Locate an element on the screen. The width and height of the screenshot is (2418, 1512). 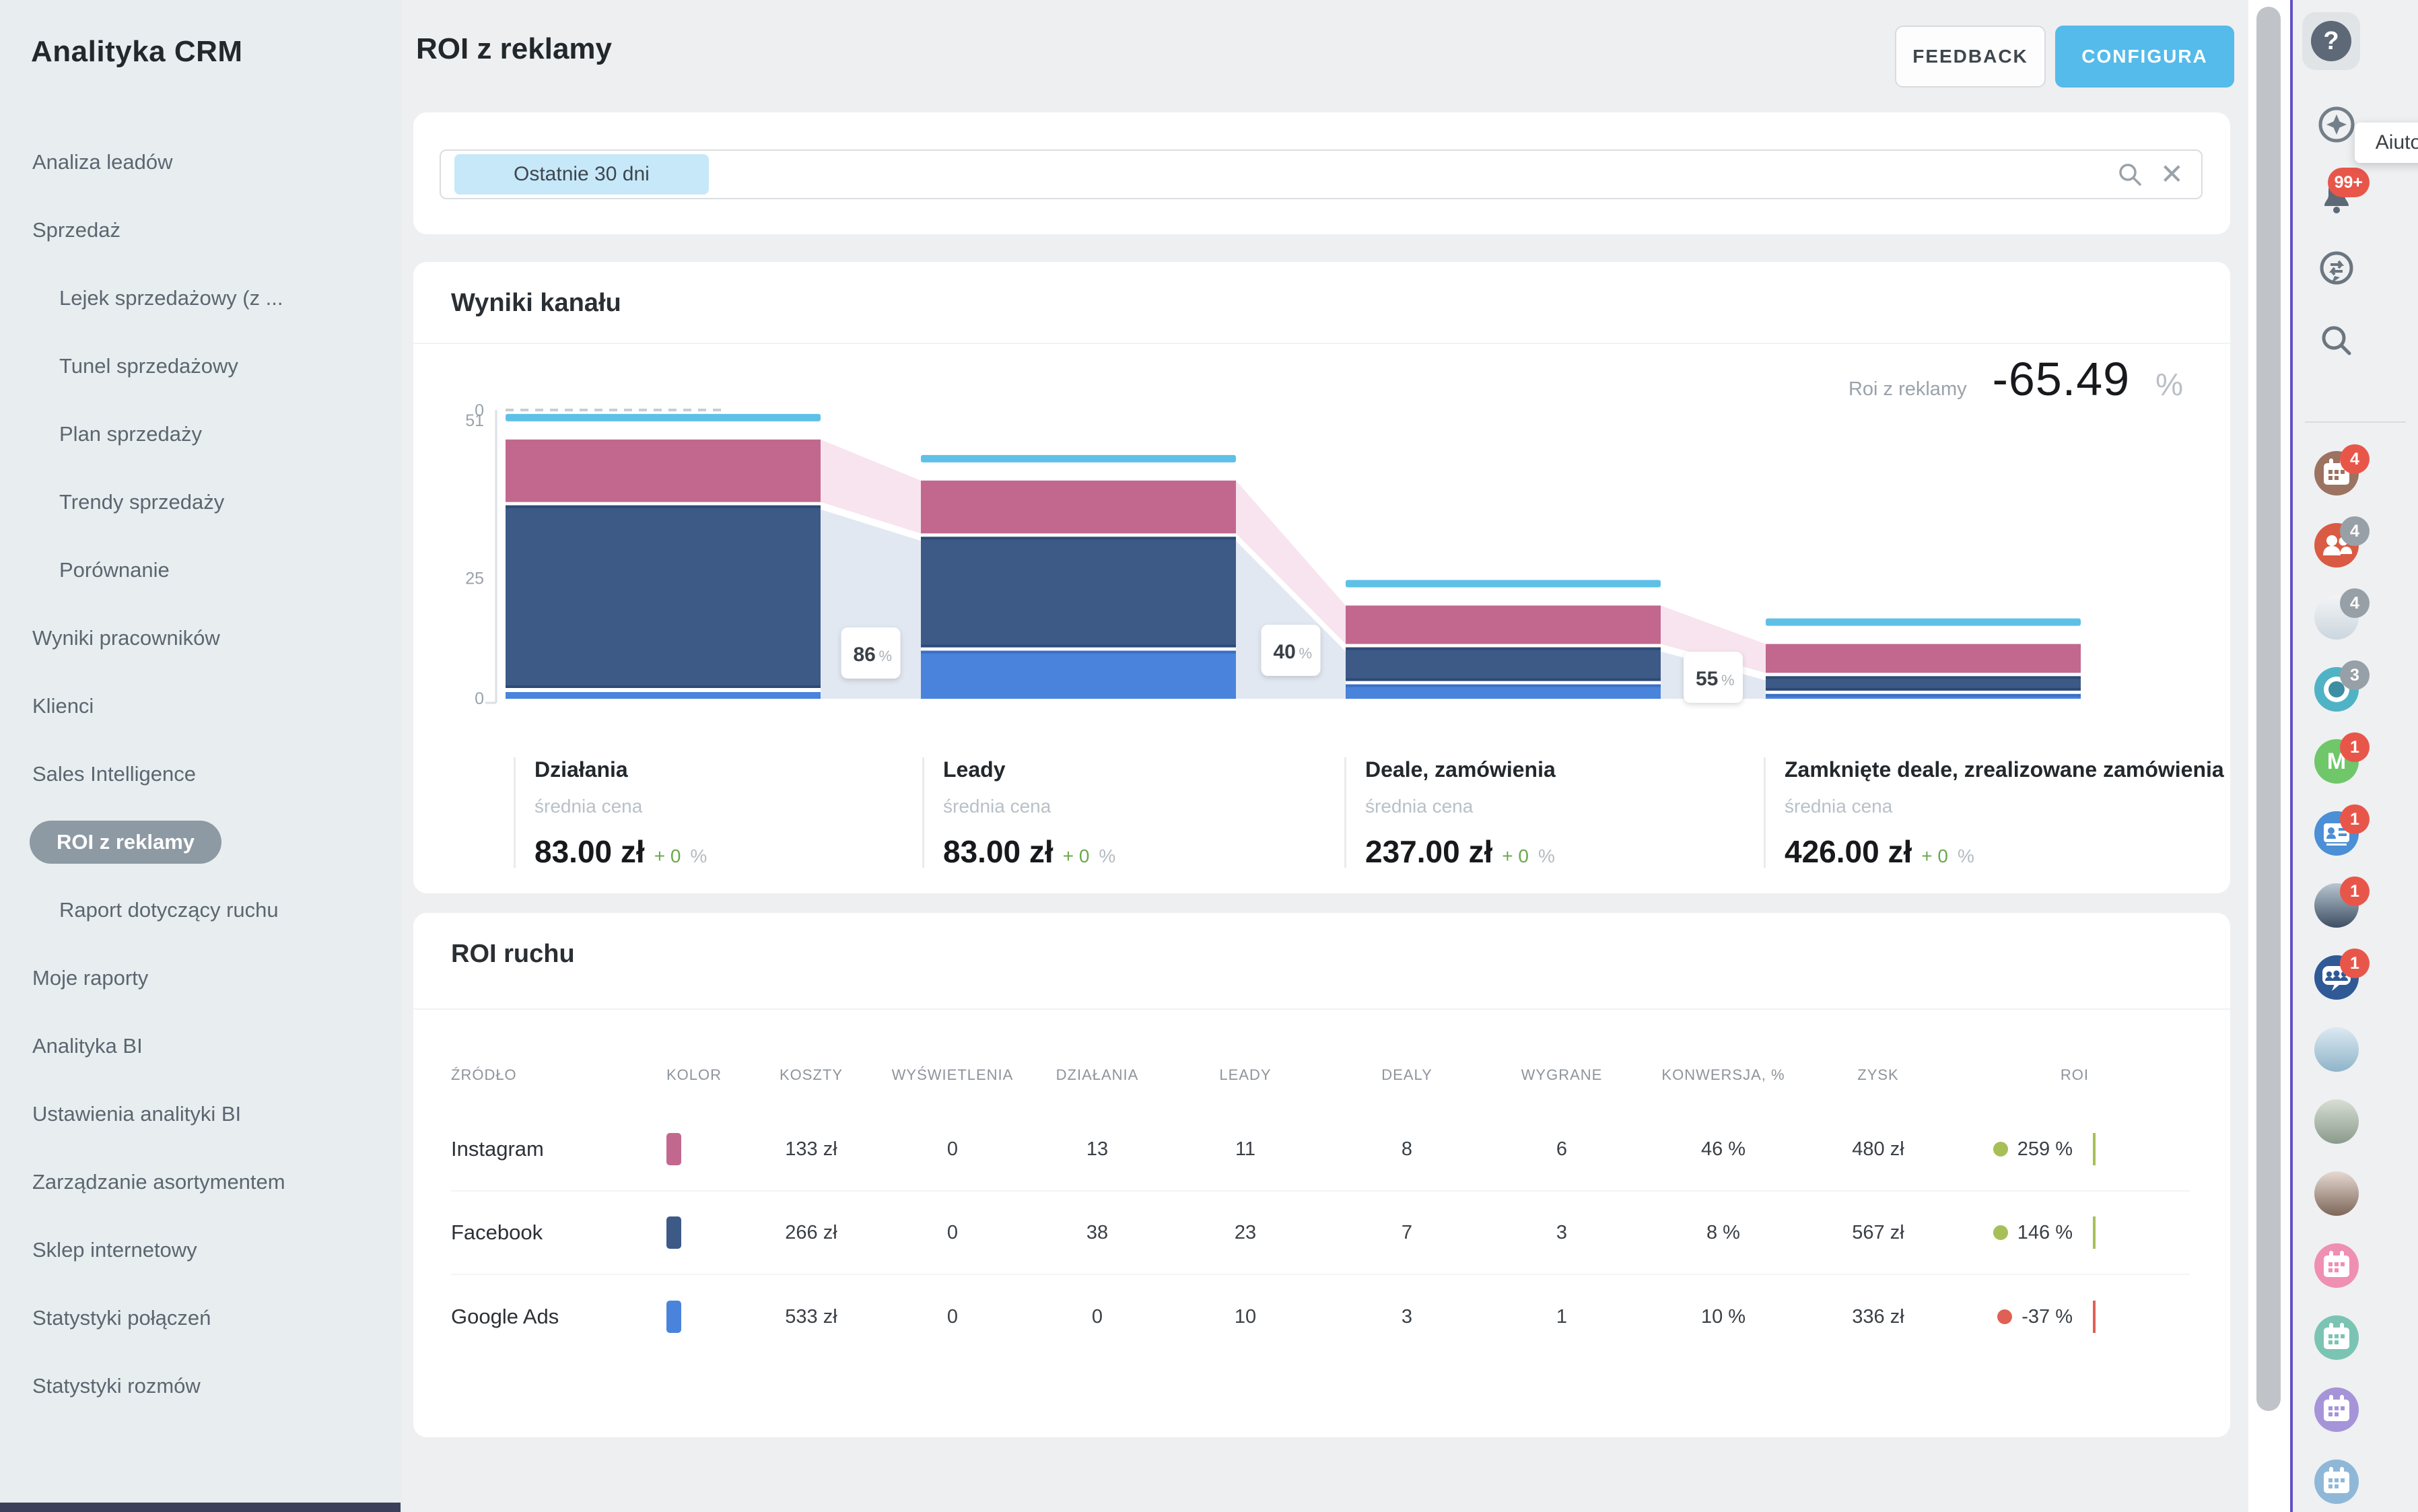
sidebar-item-label: Analiza leadów is located at coordinates (102, 161).